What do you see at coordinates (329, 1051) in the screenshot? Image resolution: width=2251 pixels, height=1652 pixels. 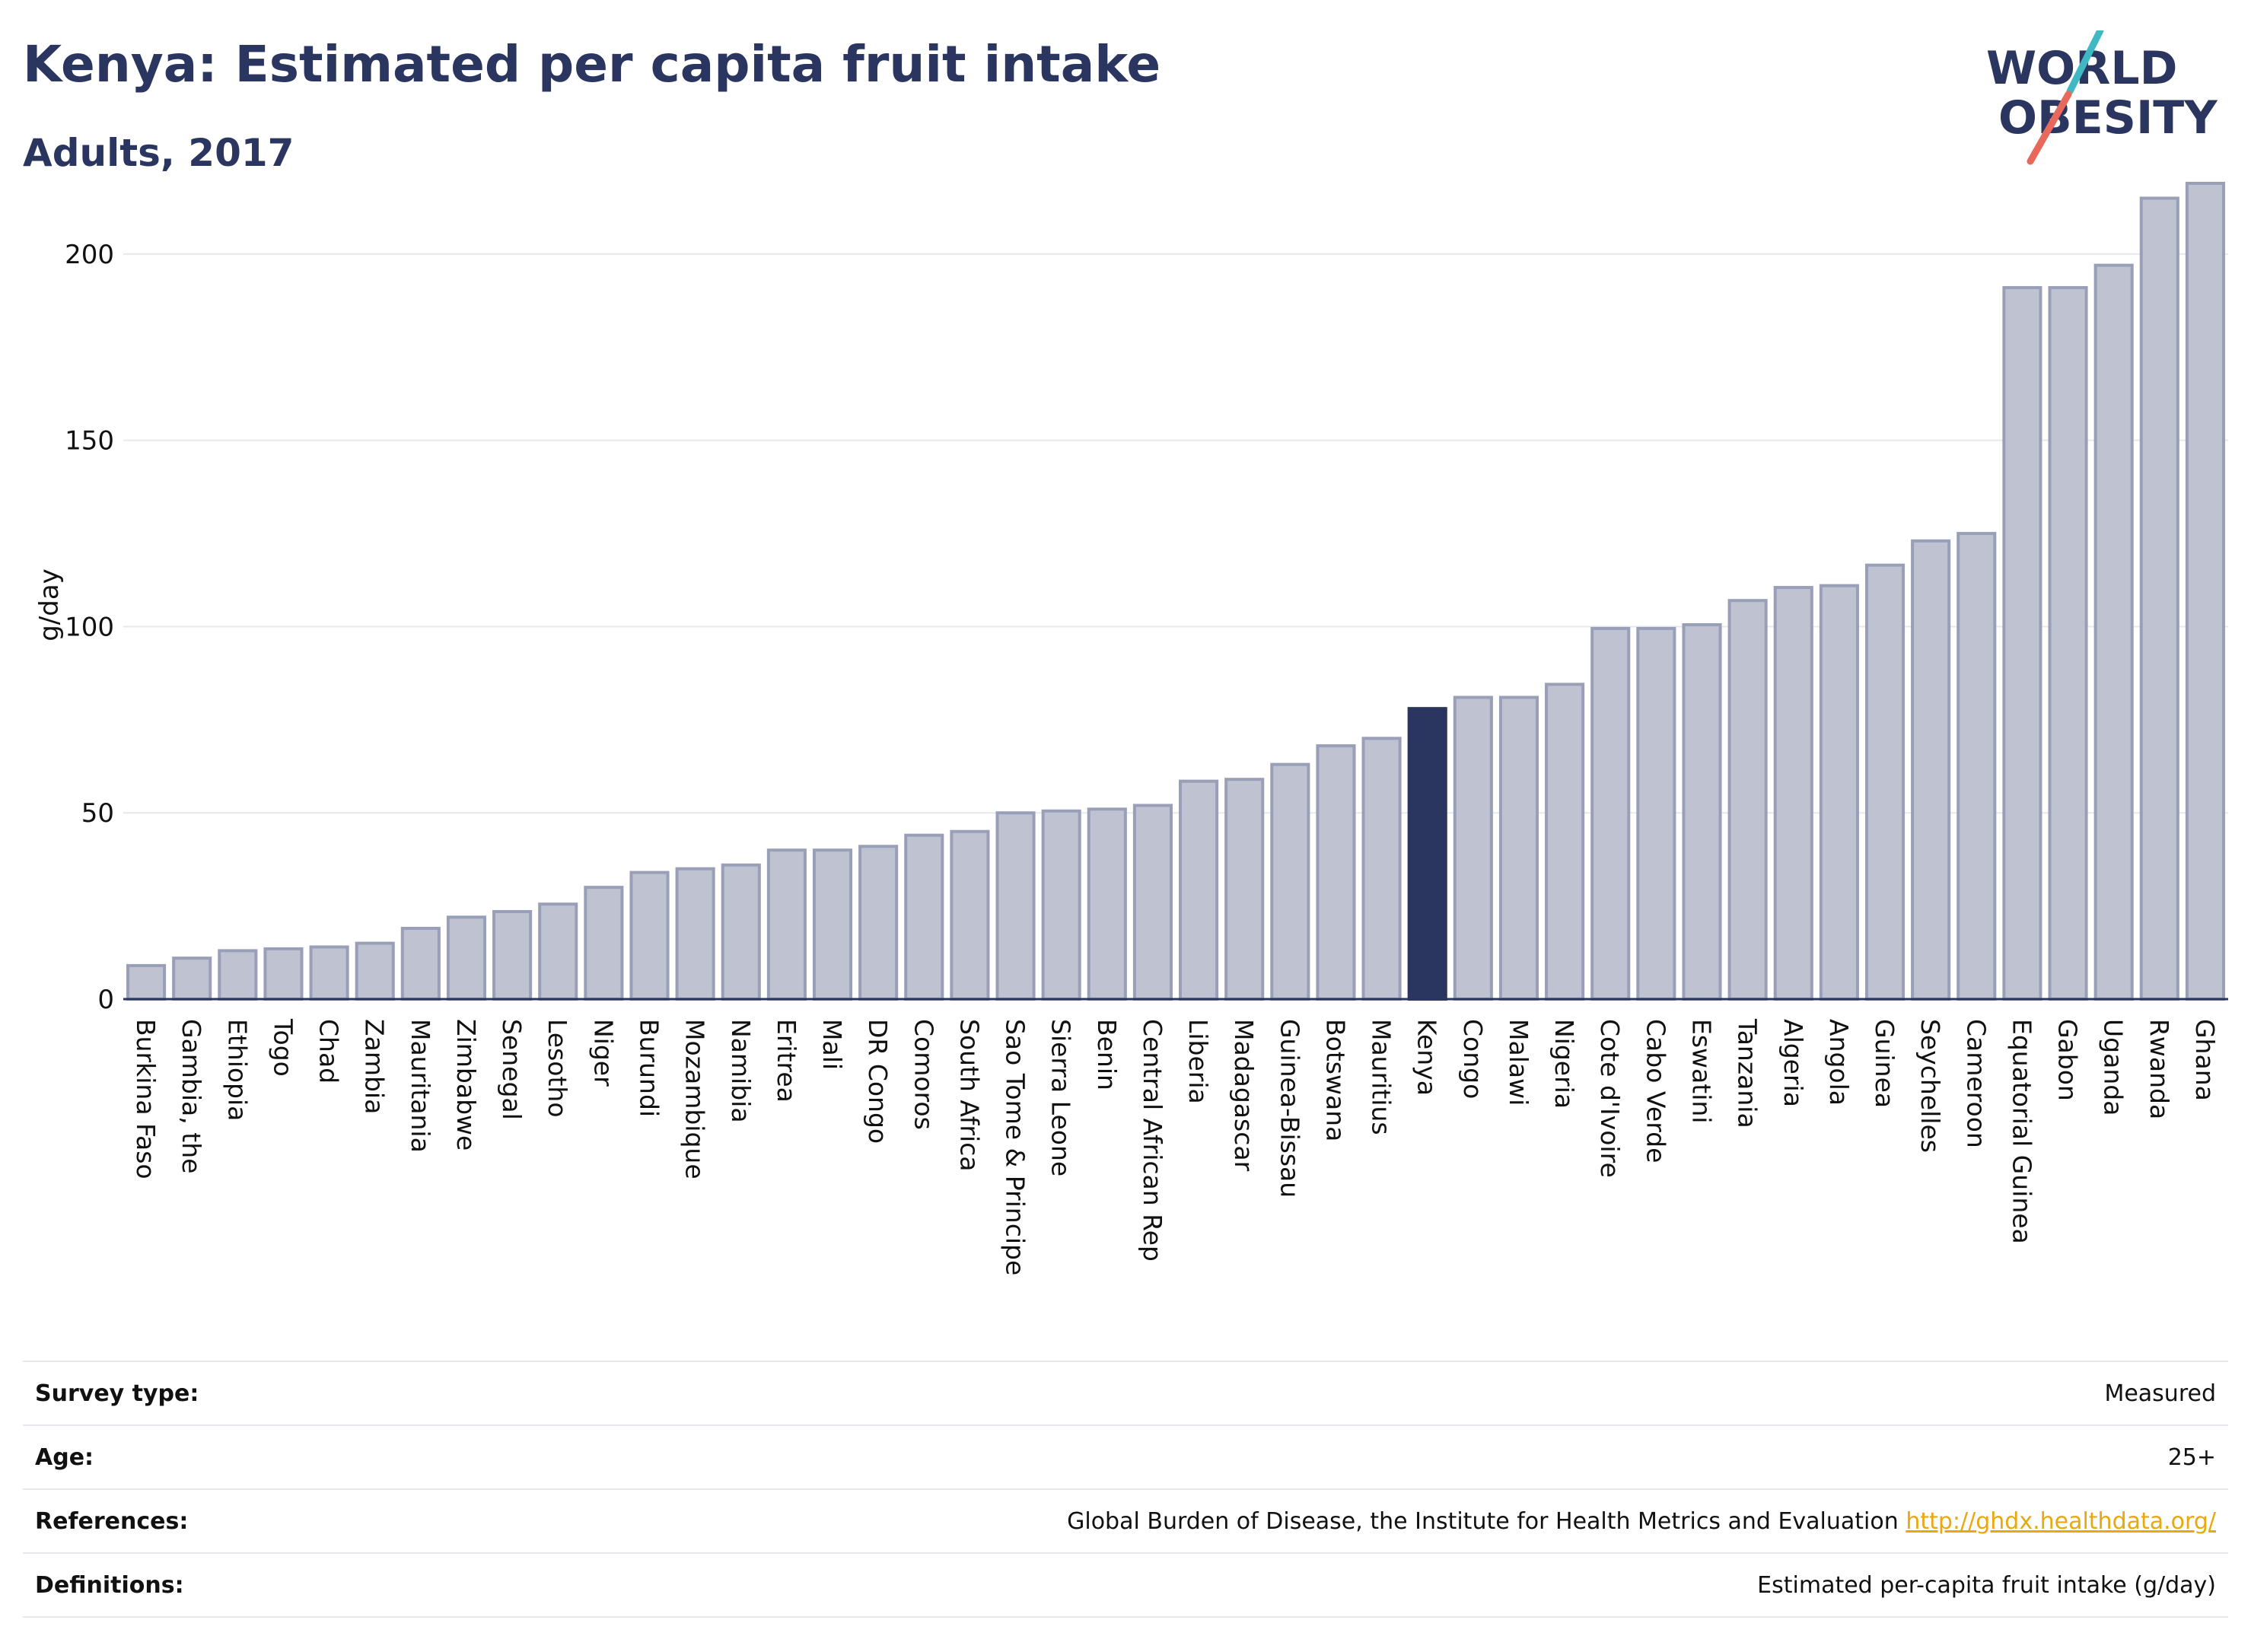 I see `x-tick-label: Chad` at bounding box center [329, 1051].